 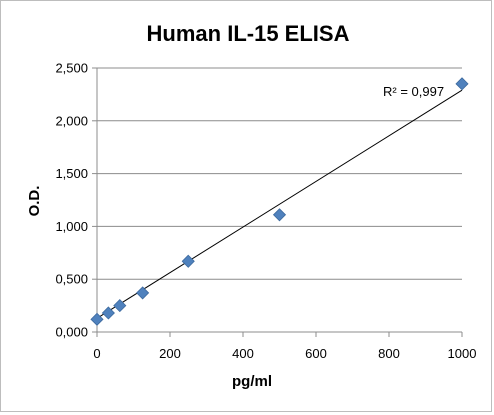 What do you see at coordinates (71, 120) in the screenshot?
I see `y-tick-label-4: 2,000` at bounding box center [71, 120].